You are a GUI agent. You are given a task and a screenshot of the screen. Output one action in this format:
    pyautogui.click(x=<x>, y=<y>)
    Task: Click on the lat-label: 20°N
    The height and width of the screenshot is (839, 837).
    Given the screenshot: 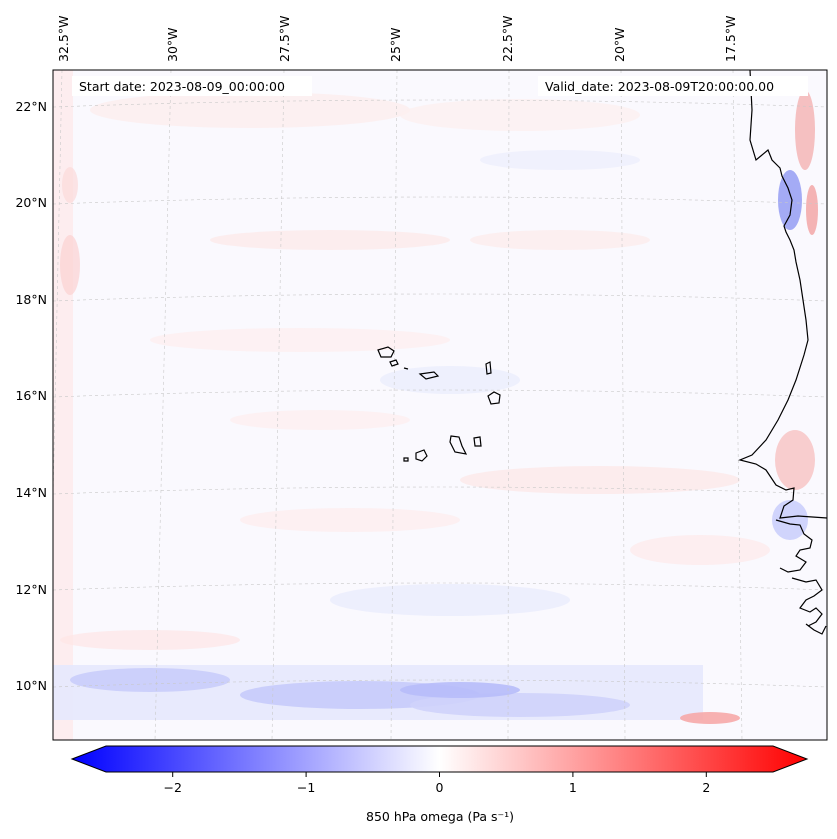 What is the action you would take?
    pyautogui.click(x=31, y=202)
    